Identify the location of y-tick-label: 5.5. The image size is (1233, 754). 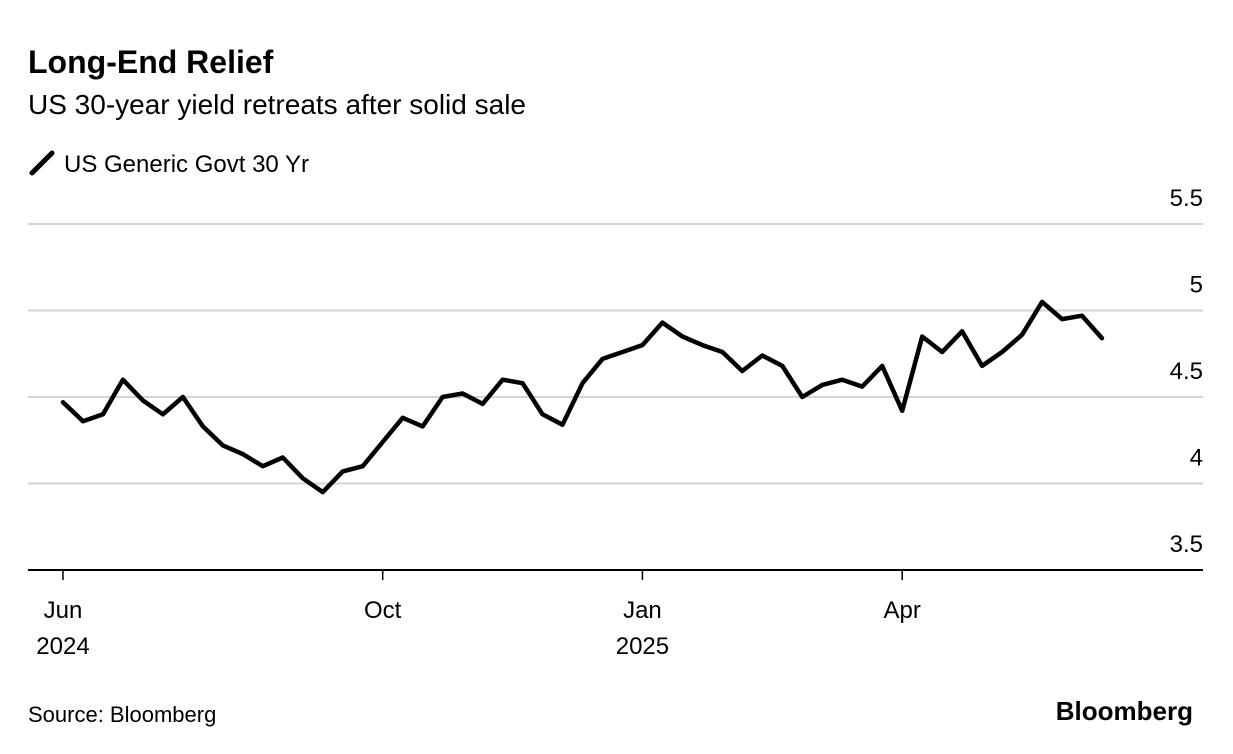
(1186, 198).